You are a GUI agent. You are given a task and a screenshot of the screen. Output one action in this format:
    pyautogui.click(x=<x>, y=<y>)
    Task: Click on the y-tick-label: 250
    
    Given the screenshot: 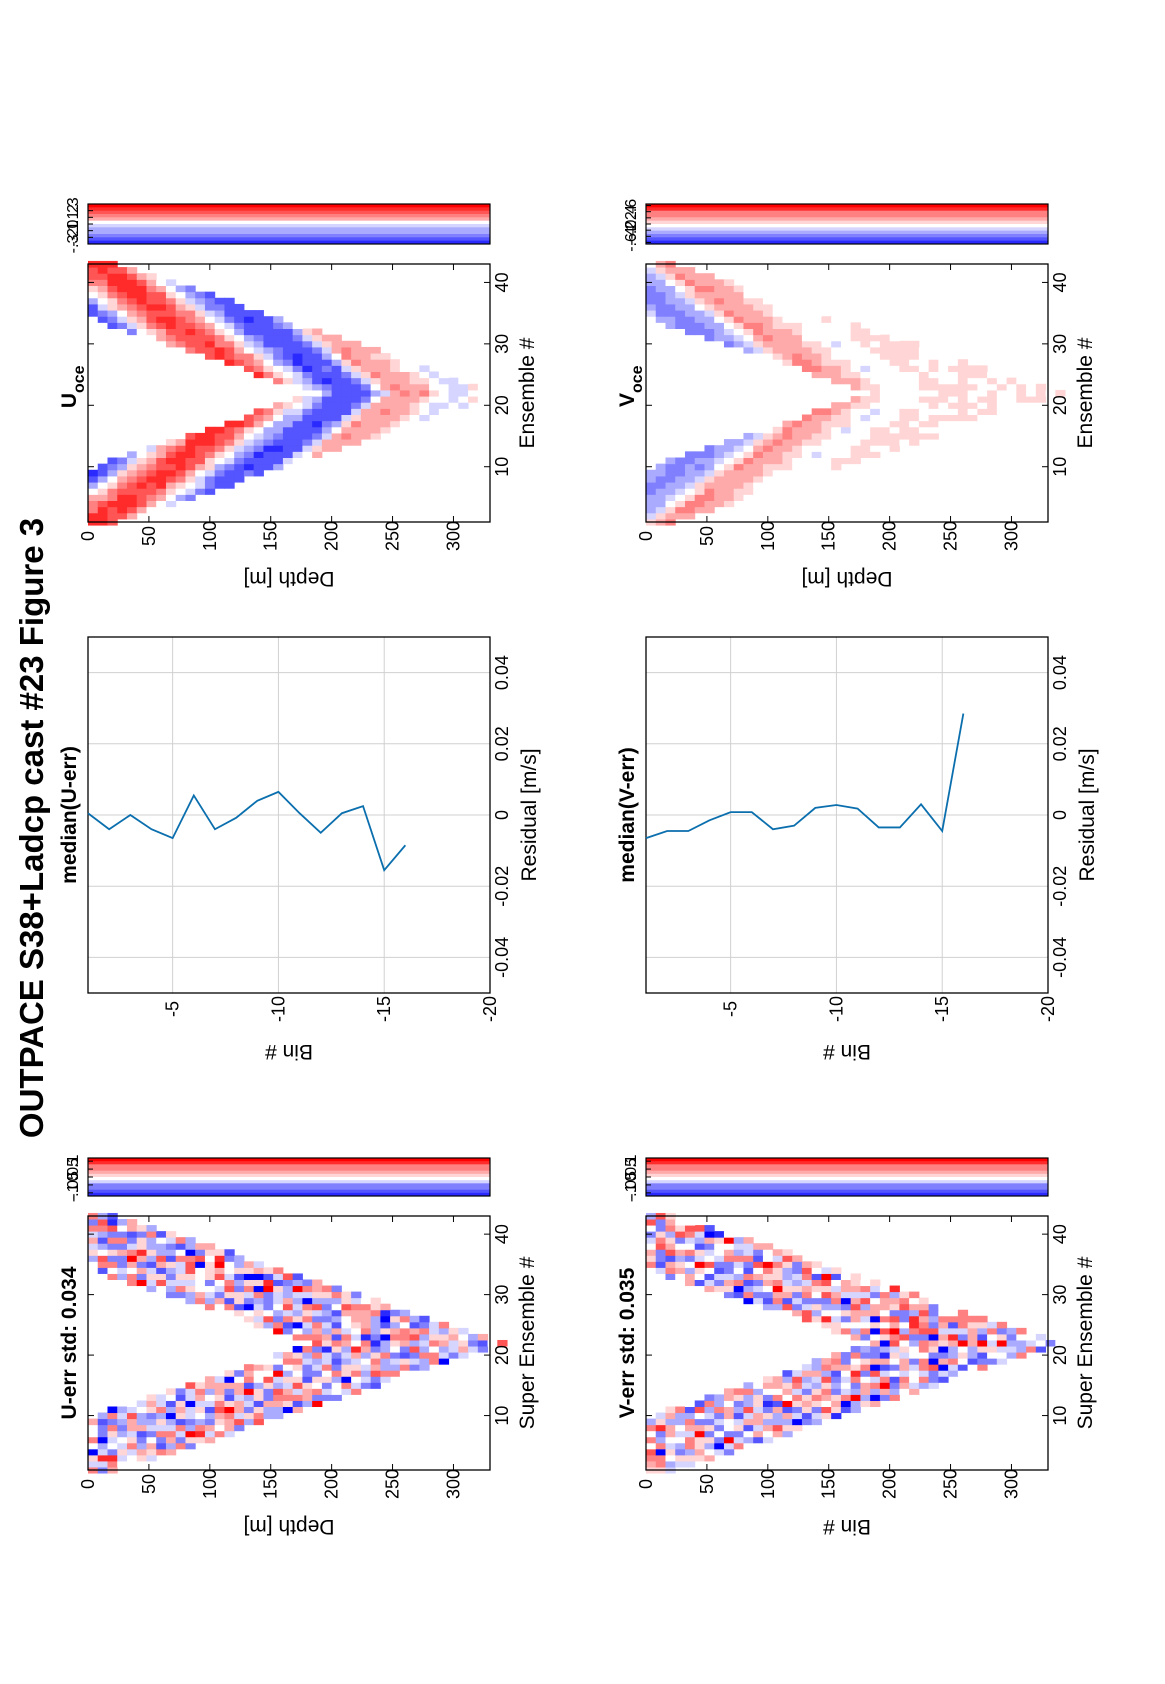 What is the action you would take?
    pyautogui.click(x=393, y=1484)
    